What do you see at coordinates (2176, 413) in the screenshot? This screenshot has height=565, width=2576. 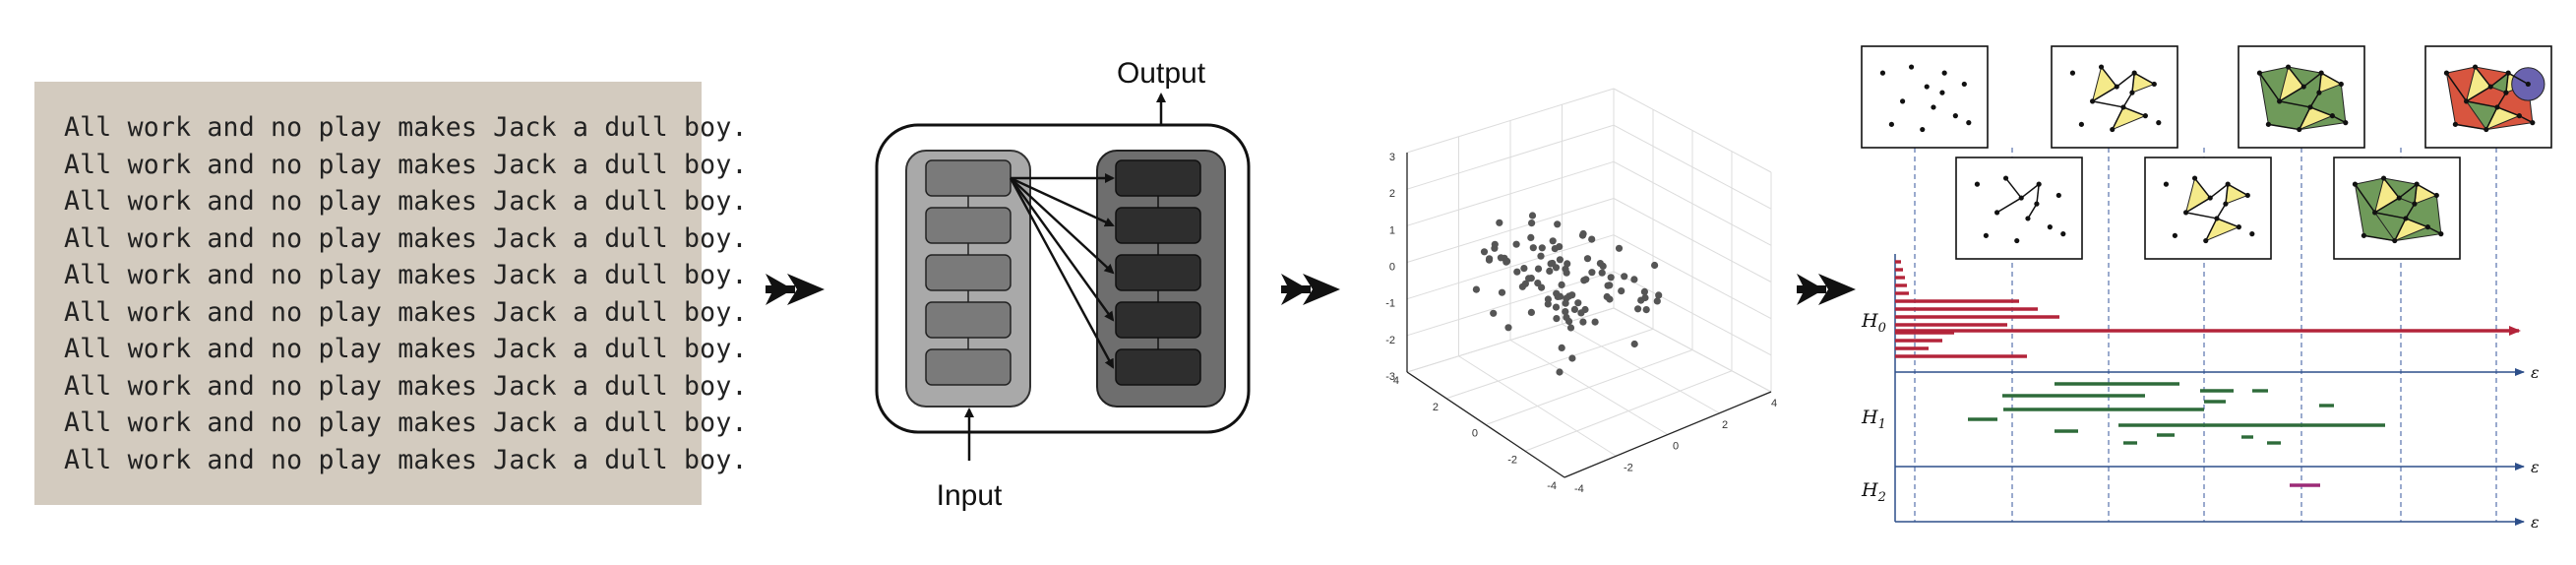 I see `h1-bars` at bounding box center [2176, 413].